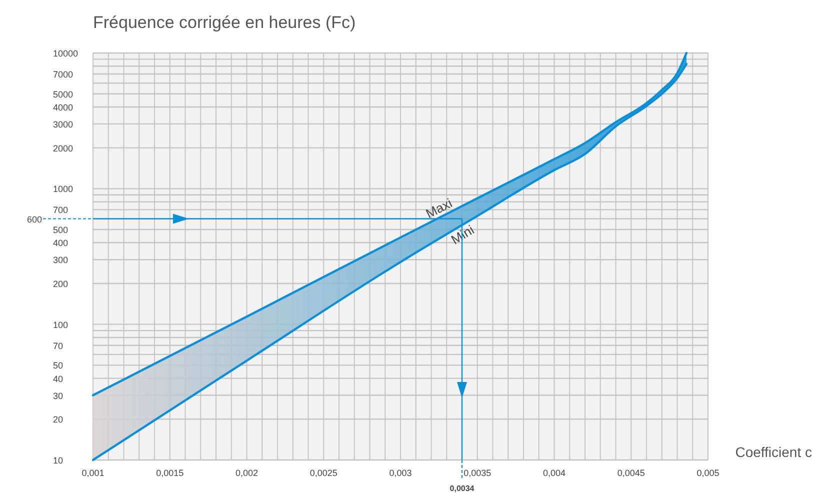  What do you see at coordinates (554, 473) in the screenshot?
I see `x-tick-label: 0,004` at bounding box center [554, 473].